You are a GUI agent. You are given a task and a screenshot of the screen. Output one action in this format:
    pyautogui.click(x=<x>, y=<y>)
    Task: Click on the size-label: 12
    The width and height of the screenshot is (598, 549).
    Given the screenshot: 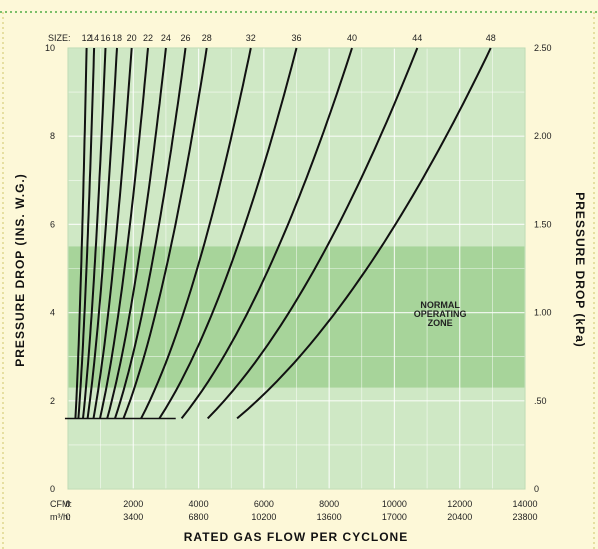 What is the action you would take?
    pyautogui.click(x=87, y=38)
    